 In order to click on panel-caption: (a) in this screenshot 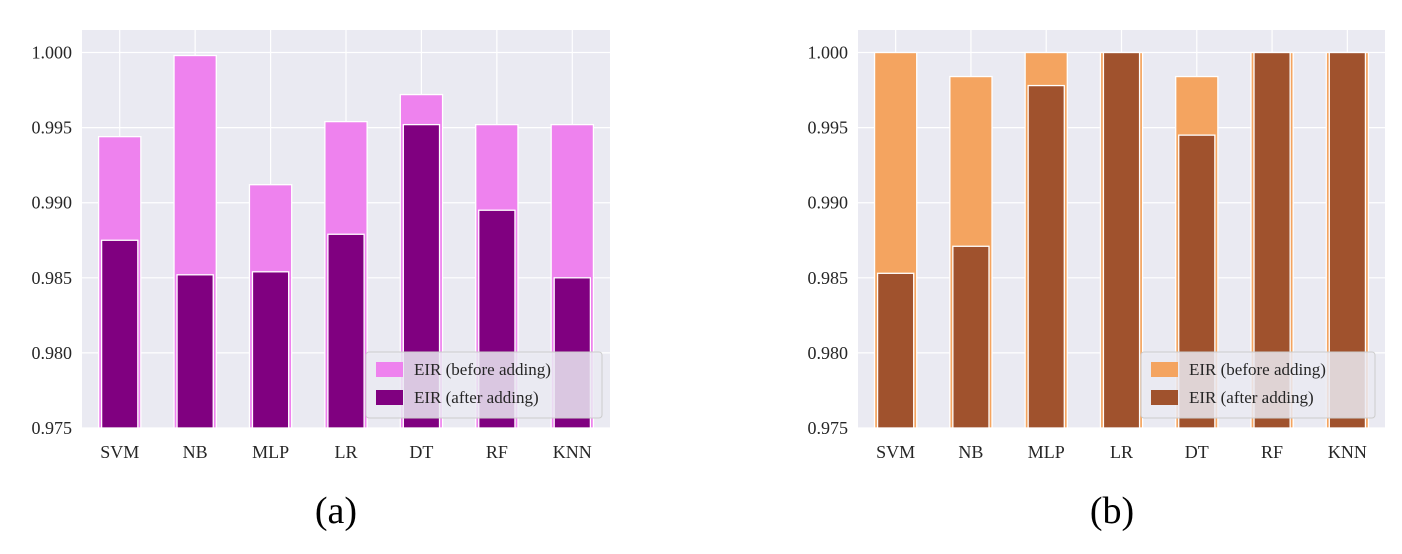, I will do `click(336, 511)`.